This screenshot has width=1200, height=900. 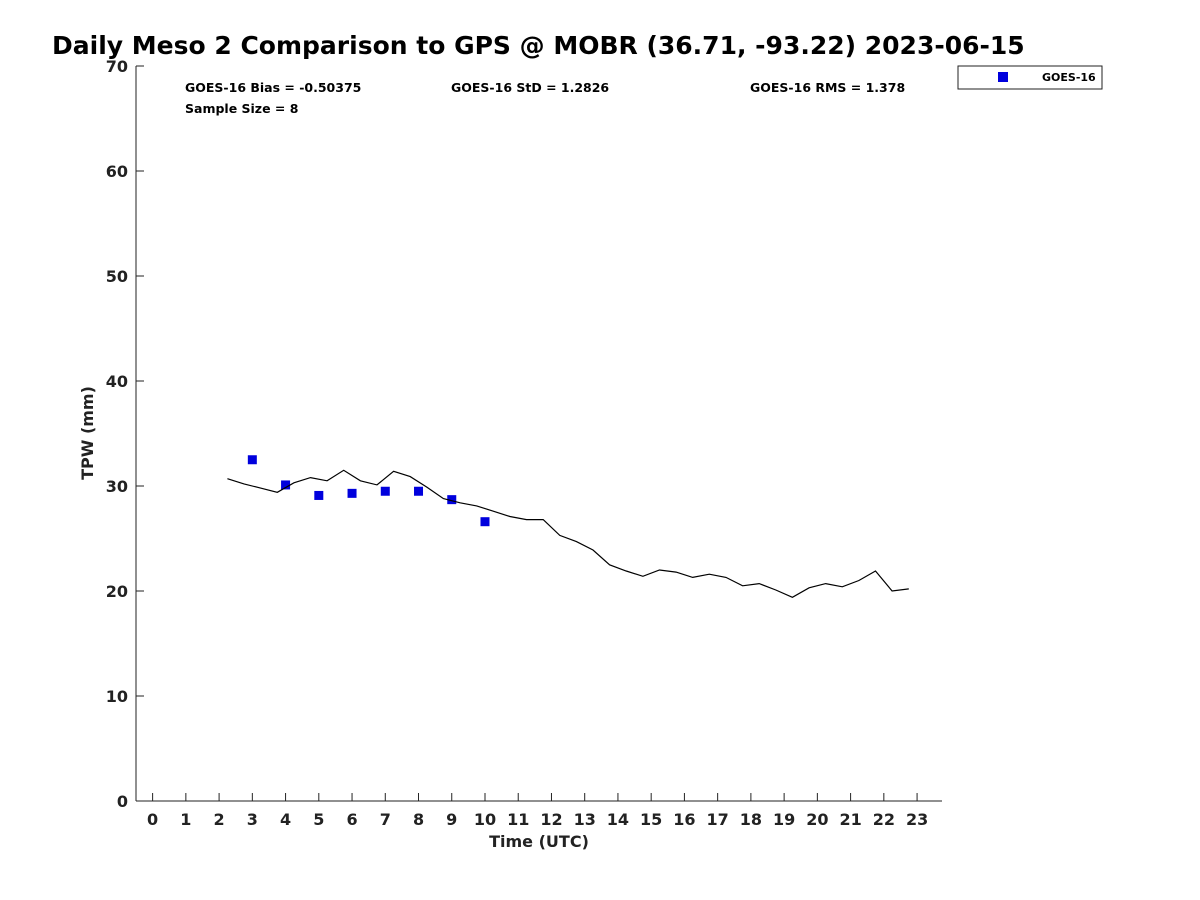 What do you see at coordinates (125, 434) in the screenshot?
I see `y-ticks: 0 10 20 30 40 50 60 70` at bounding box center [125, 434].